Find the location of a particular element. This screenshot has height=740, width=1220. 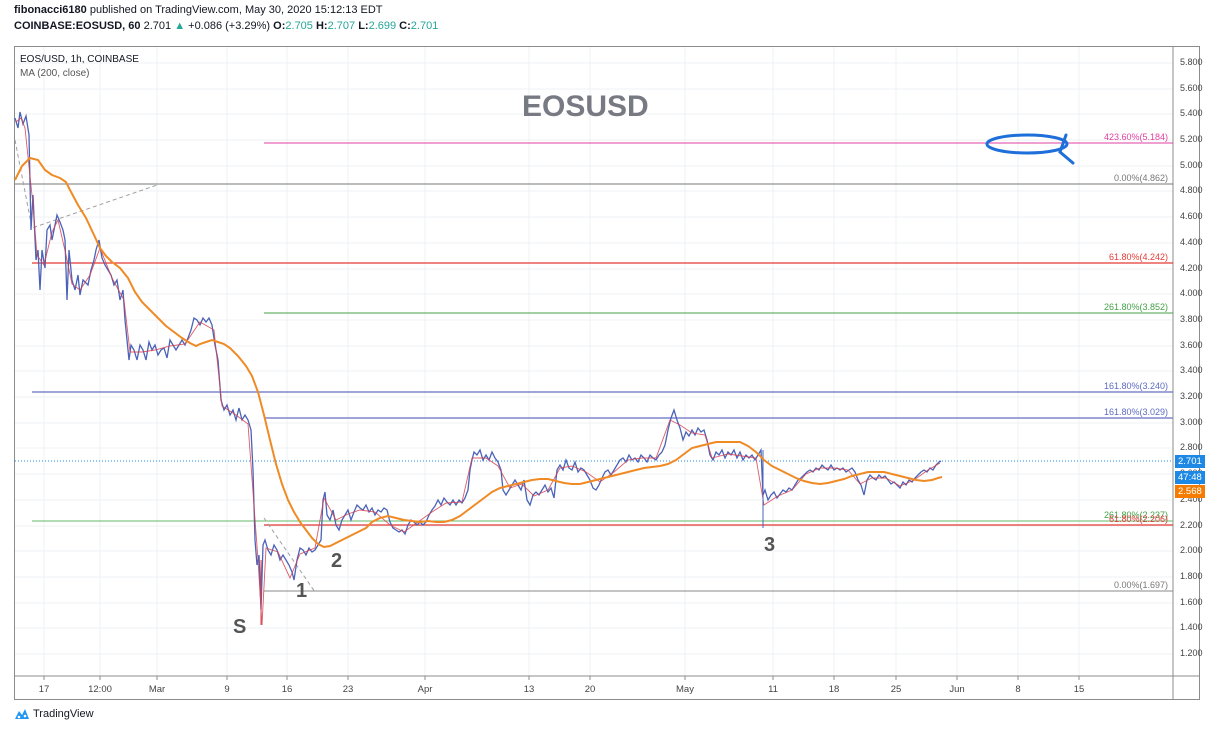

open-label: O: is located at coordinates (279, 26).